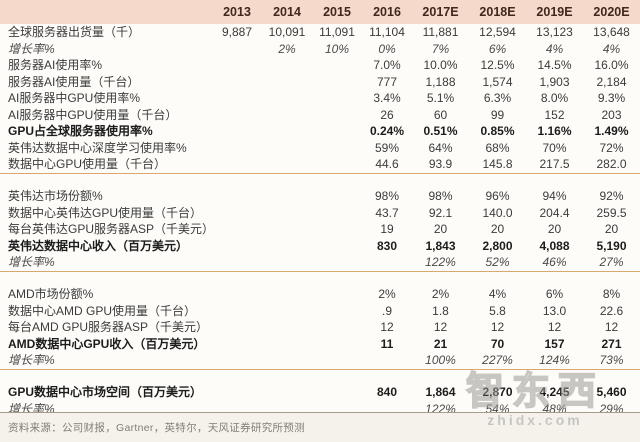 This screenshot has width=640, height=442. What do you see at coordinates (554, 310) in the screenshot?
I see `cell-value: 13.0` at bounding box center [554, 310].